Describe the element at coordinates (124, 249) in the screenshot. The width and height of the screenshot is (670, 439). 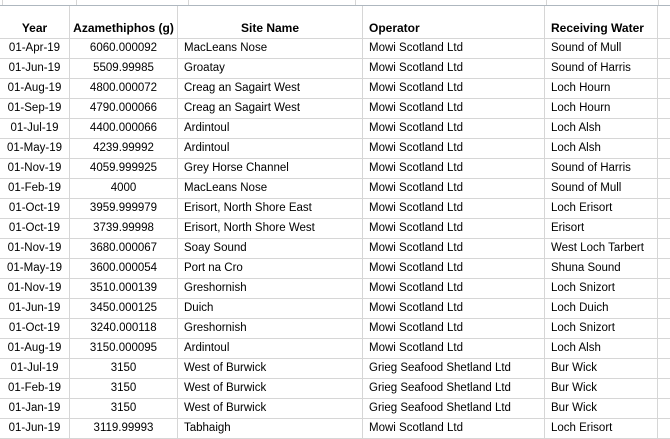
I see `cell-azamethiphos_g: 3680.000067` at that location.